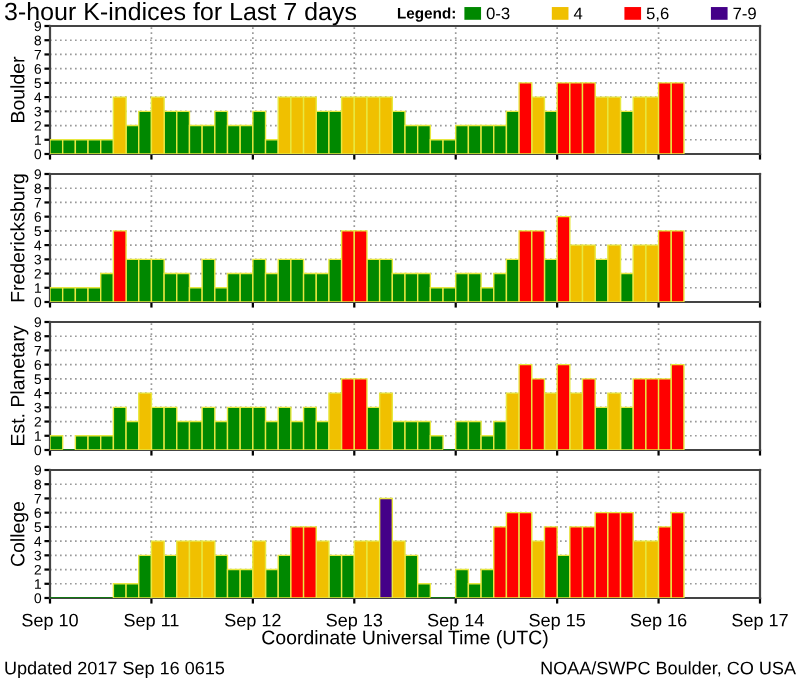 This screenshot has height=680, width=800. What do you see at coordinates (578, 13) in the screenshot?
I see `legend-label: 4` at bounding box center [578, 13].